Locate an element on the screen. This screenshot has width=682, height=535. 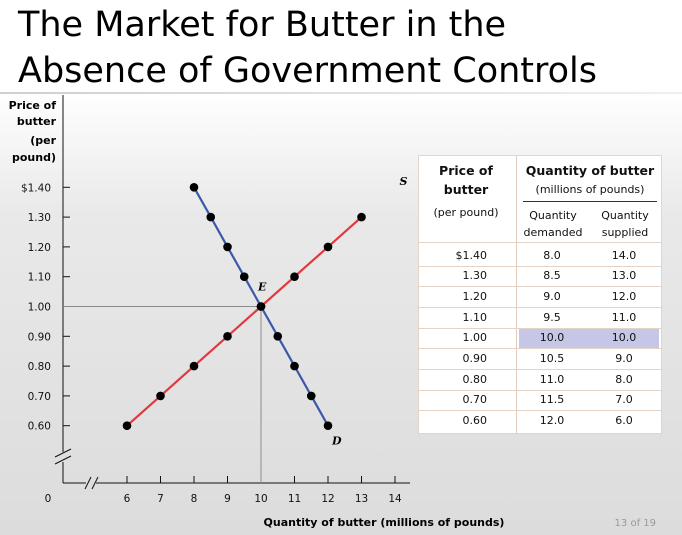
price-header-line-2: butter is located at coordinates (466, 189).